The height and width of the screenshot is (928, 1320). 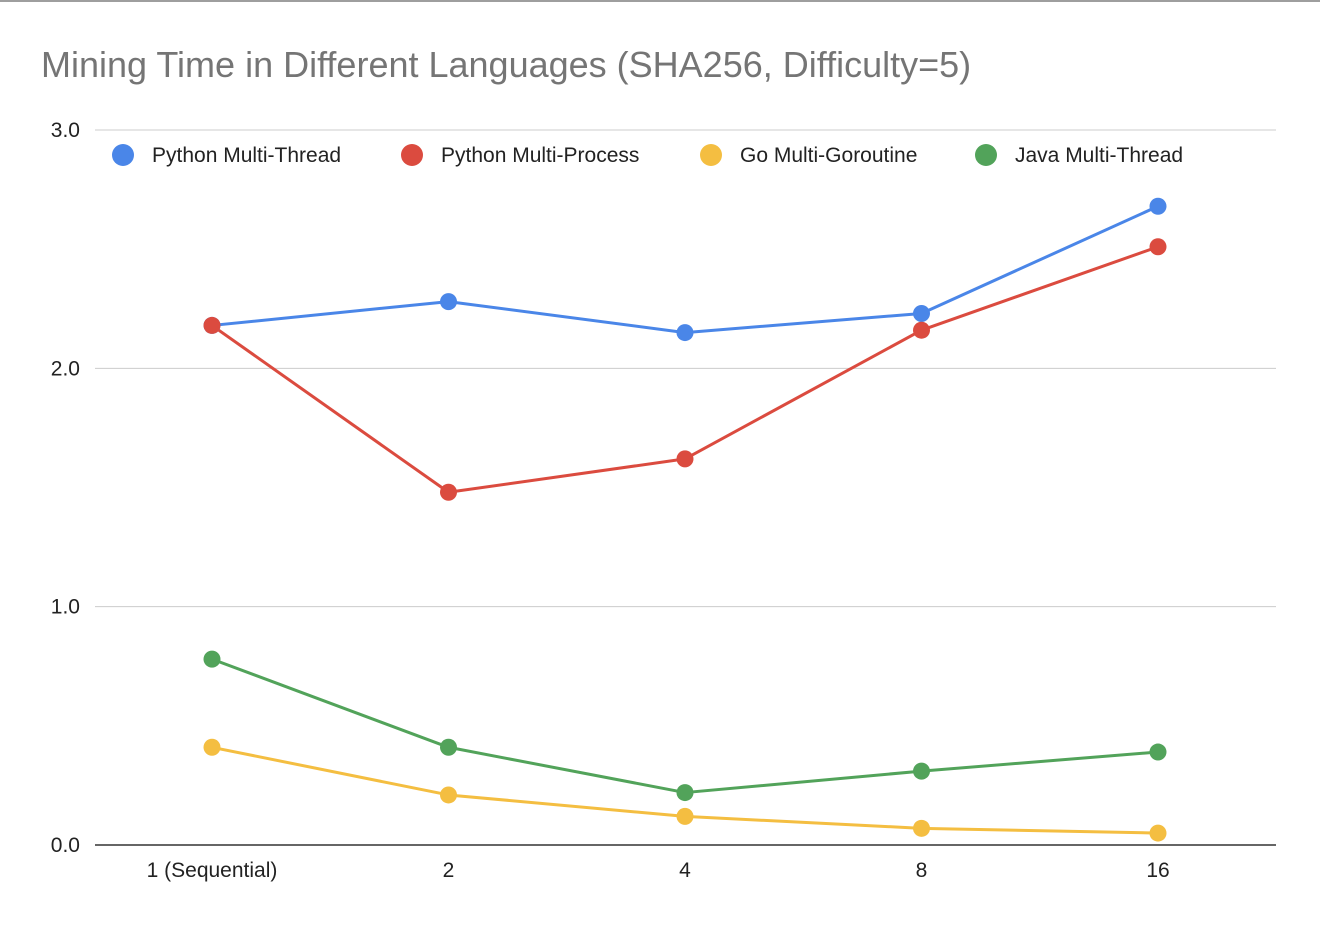 I want to click on y-axis-ticks: 0.0 1.0 2.0 3.0, so click(x=65, y=488).